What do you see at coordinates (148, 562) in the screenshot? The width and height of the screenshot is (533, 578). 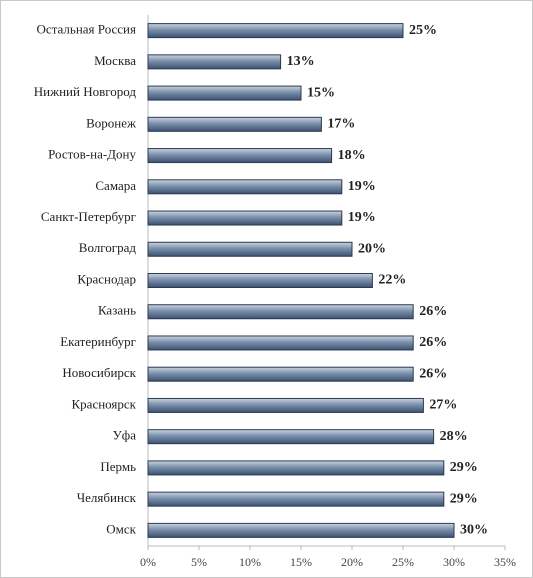 I see `x-tick-label: 0%` at bounding box center [148, 562].